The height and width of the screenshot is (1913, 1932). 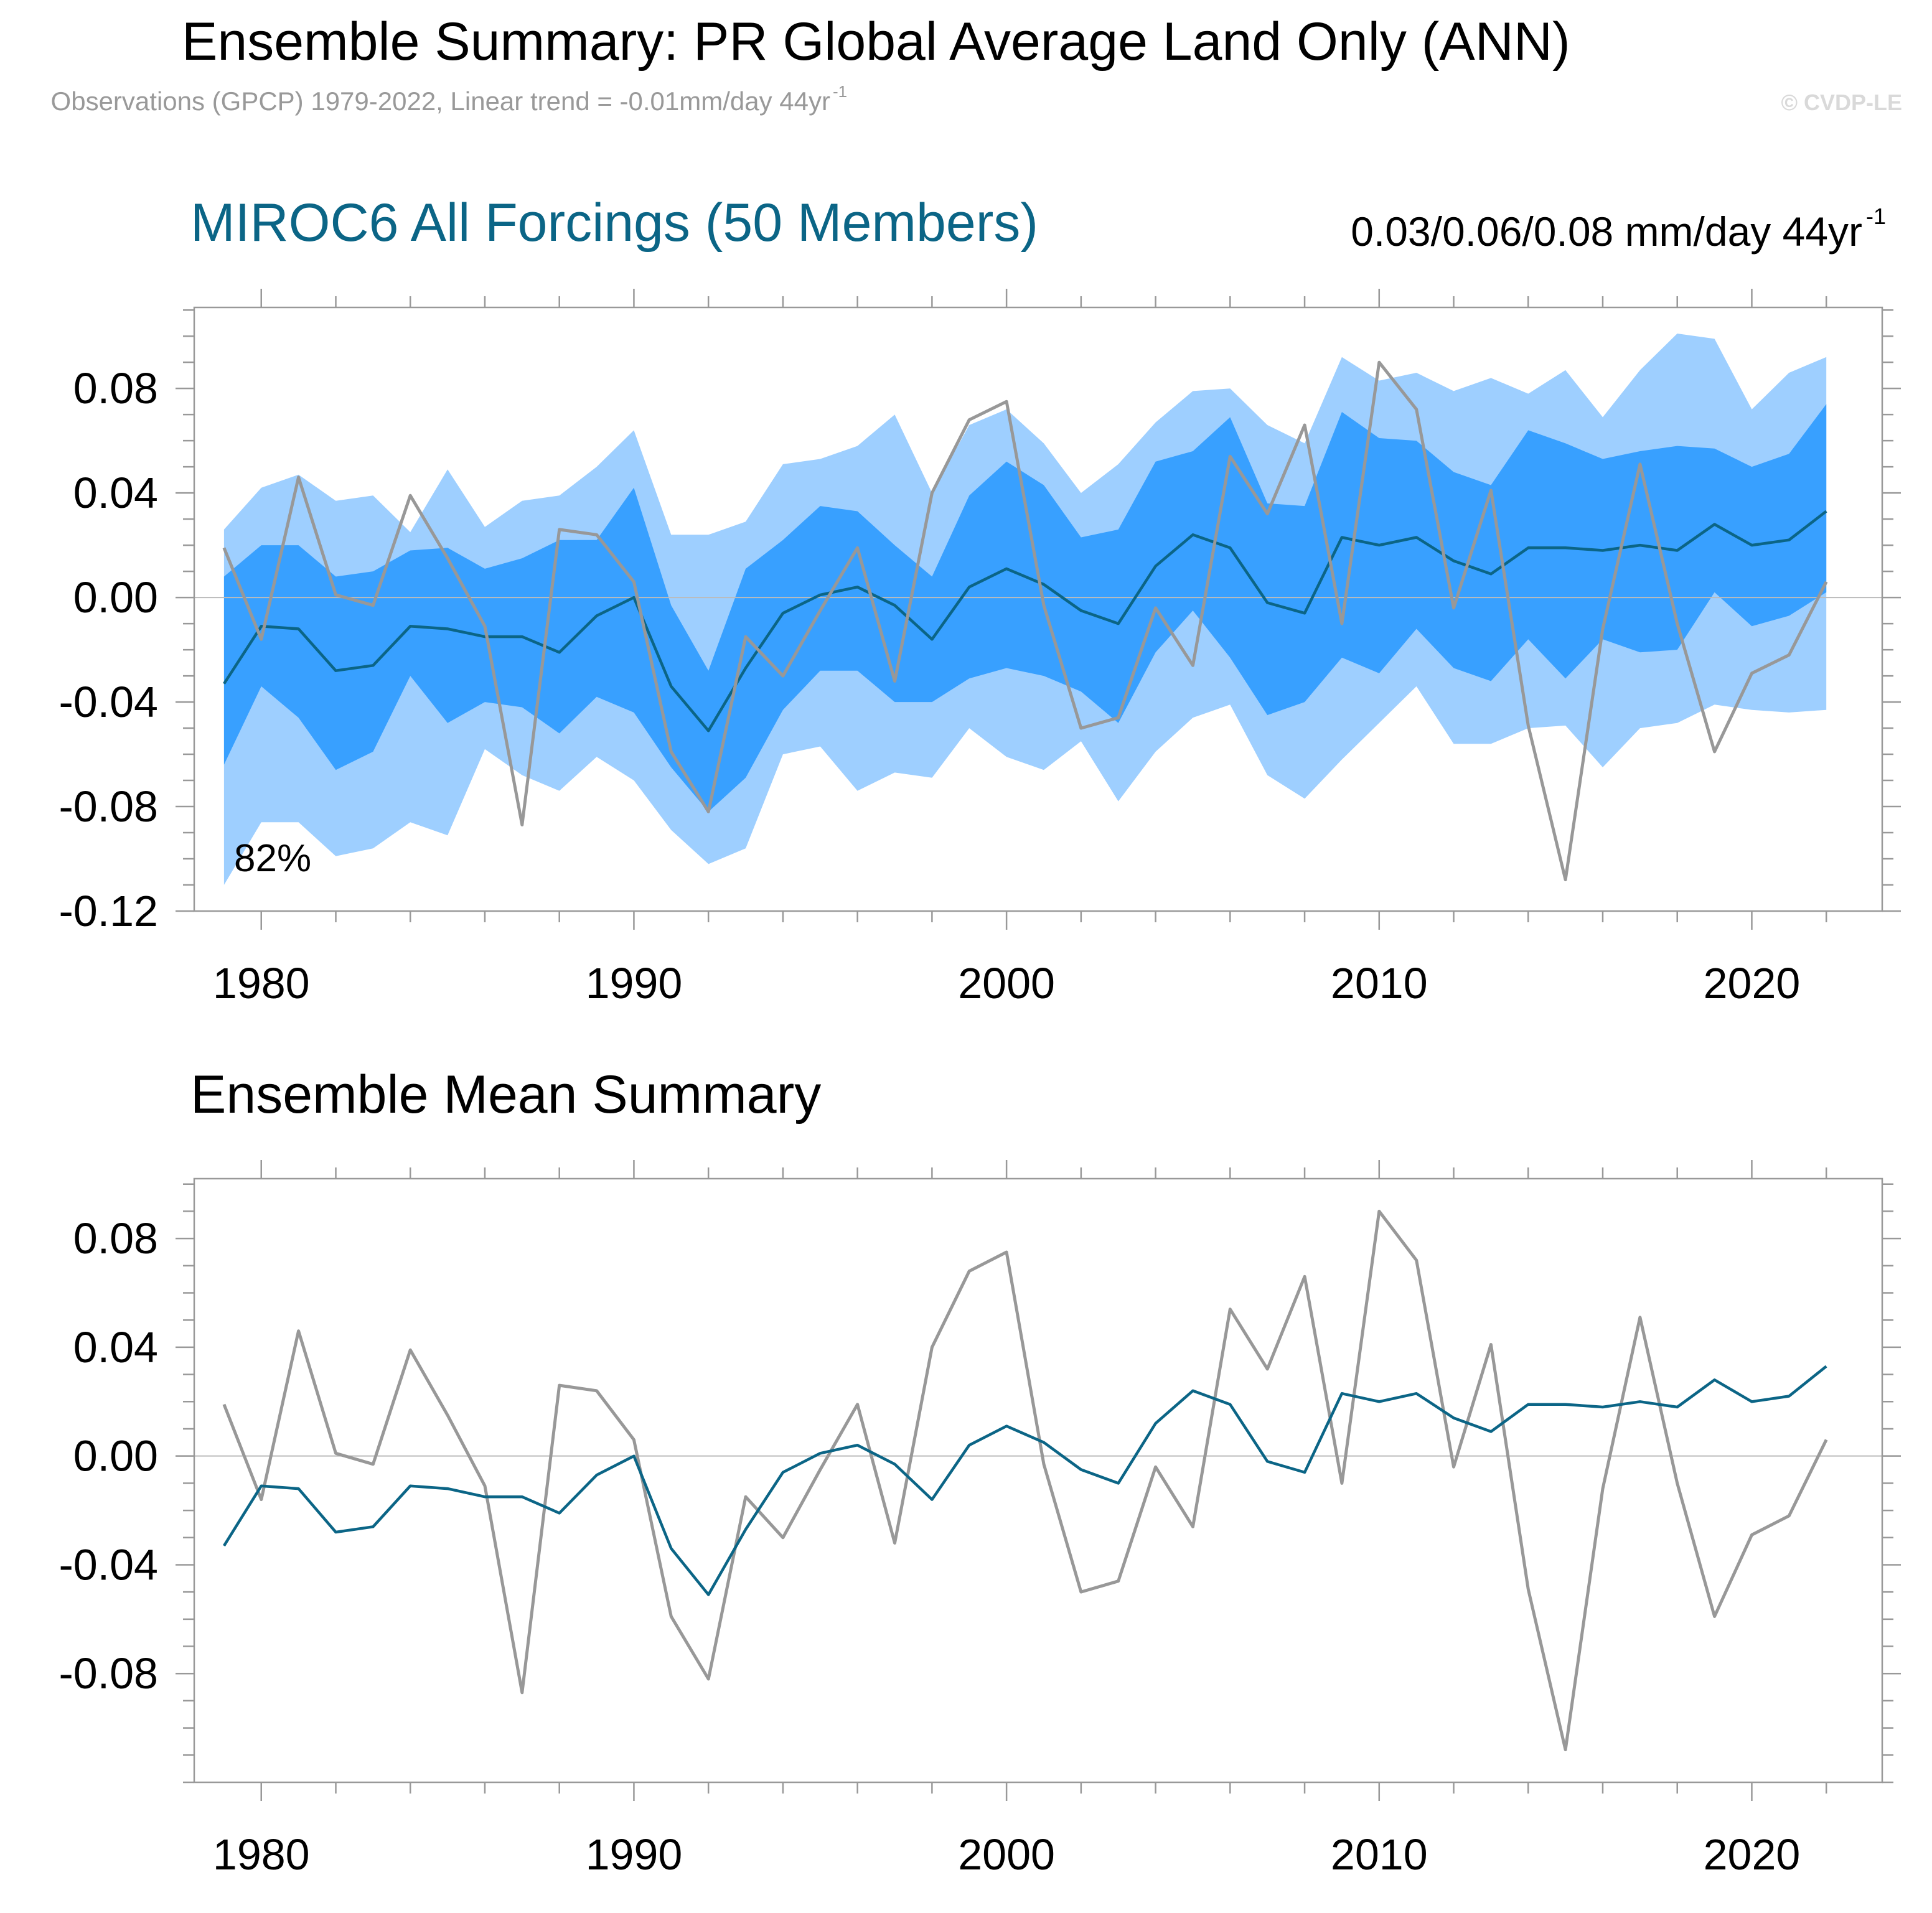 What do you see at coordinates (1606, 232) in the screenshot?
I see `panel1-trend-label: 0.03/0.06/0.08 mm/day 44yr` at bounding box center [1606, 232].